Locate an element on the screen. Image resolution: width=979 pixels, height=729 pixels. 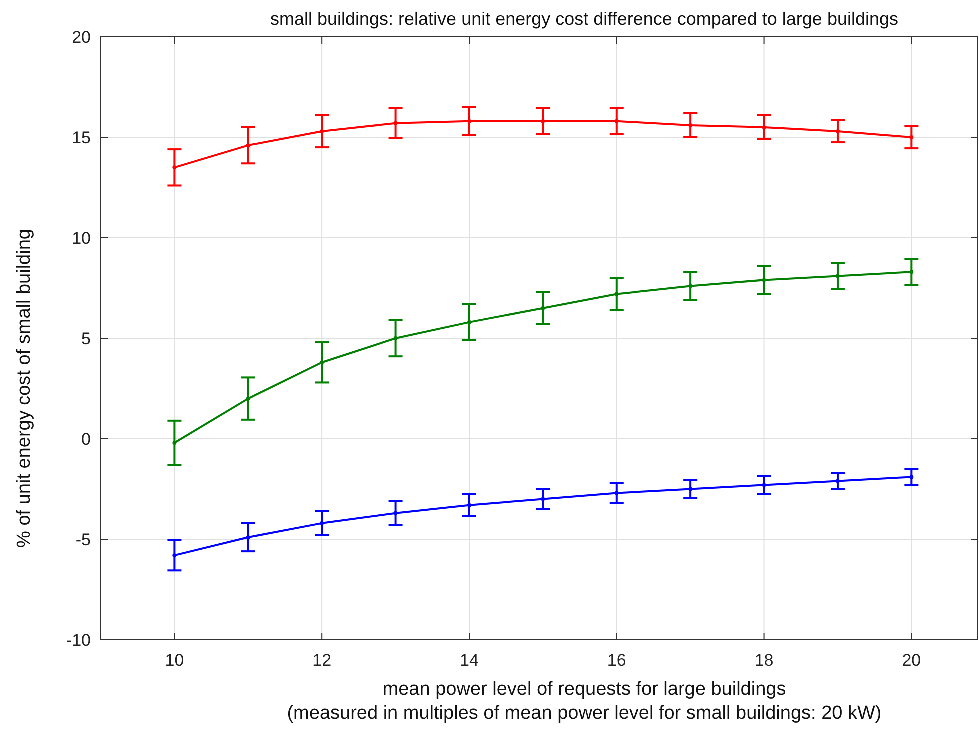
x-axis-title: mean power level of requests for large buildings (measured in multiples of mean power level for small buildings: 20 kW) is located at coordinates (584, 701).